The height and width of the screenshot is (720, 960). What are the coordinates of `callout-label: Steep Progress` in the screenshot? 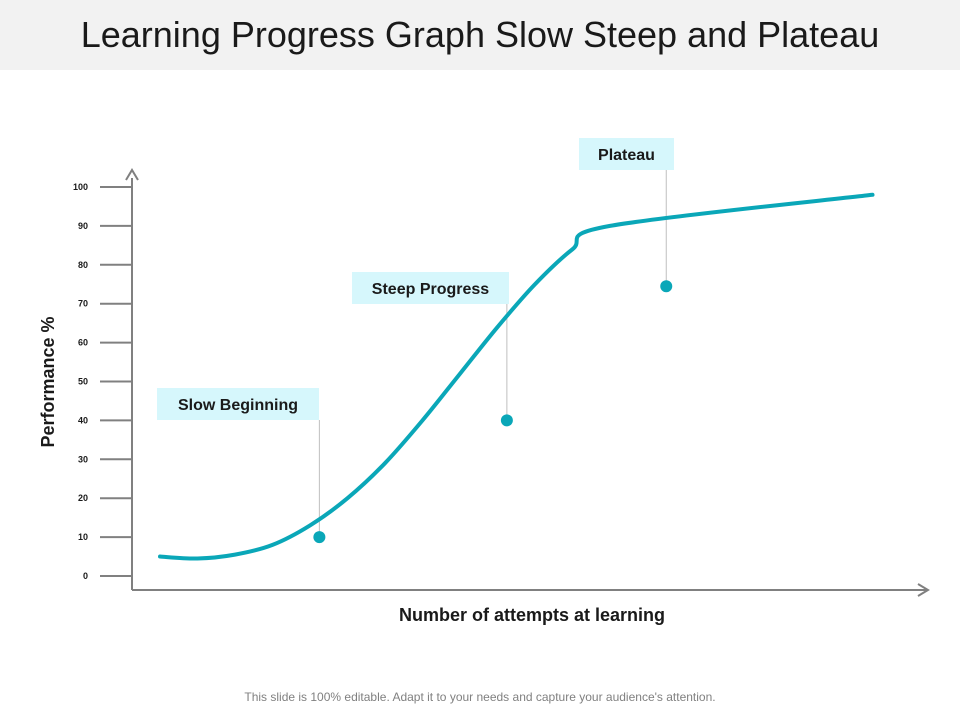 It's located at (430, 289).